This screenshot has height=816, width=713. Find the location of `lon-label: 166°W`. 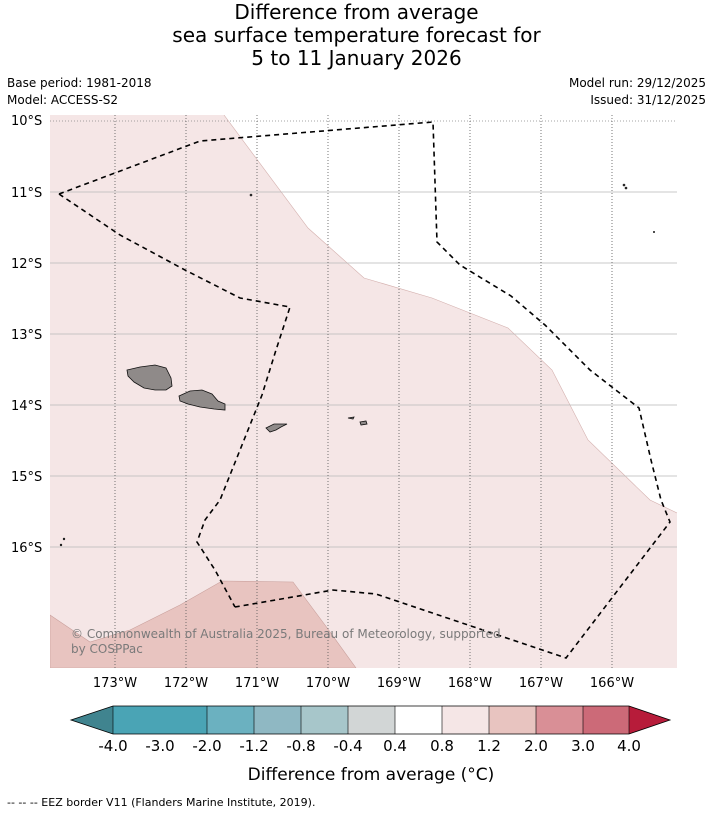

lon-label: 166°W is located at coordinates (612, 683).